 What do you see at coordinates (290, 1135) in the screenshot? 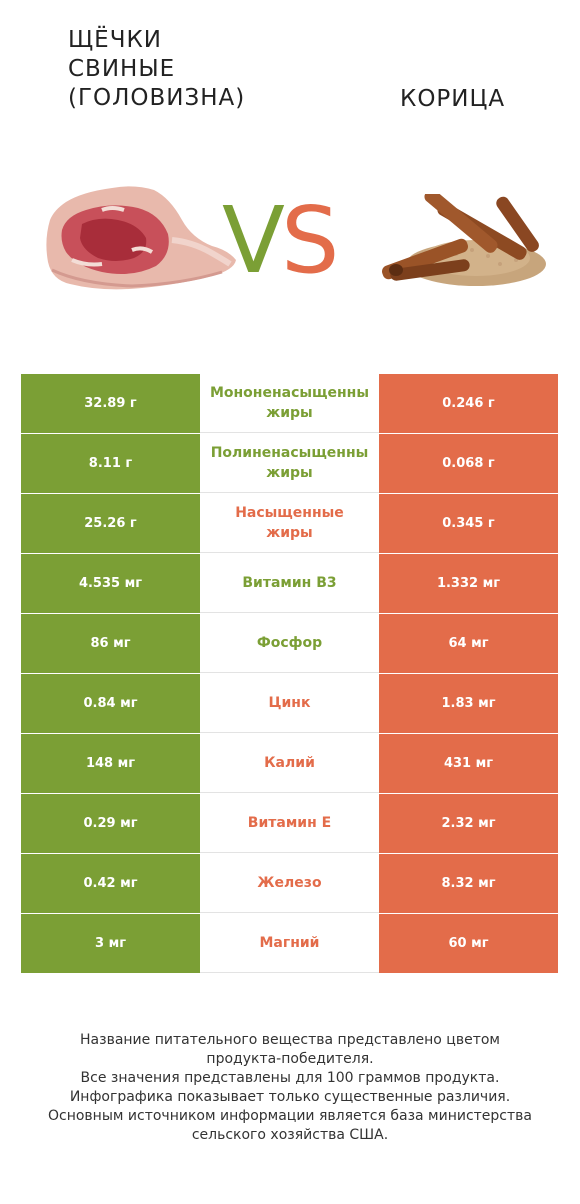
I see `footer-line: сельского хозяйства США.` at bounding box center [290, 1135].